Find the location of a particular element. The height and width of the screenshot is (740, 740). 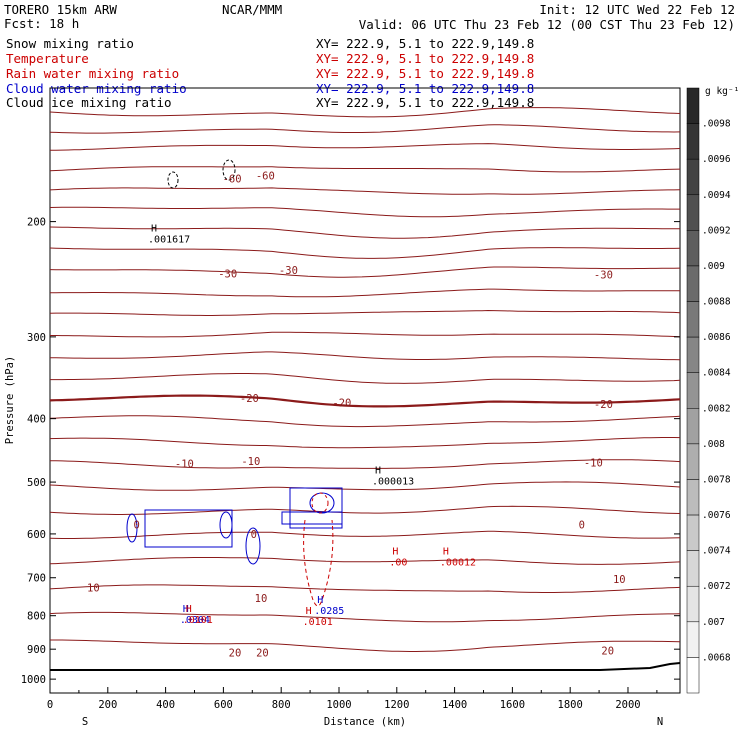

x-tick-label: 200 is located at coordinates (107, 705).